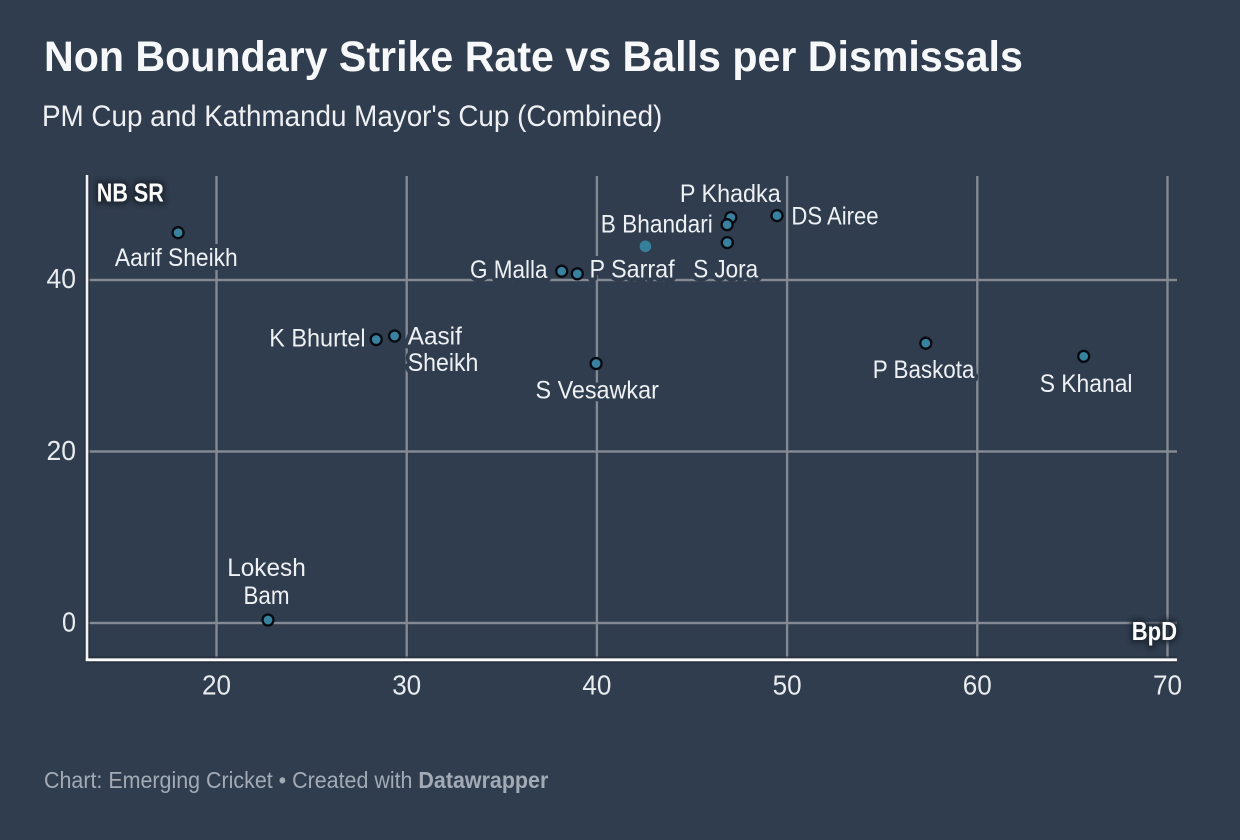 This screenshot has width=1240, height=840. Describe the element at coordinates (435, 337) in the screenshot. I see `svg-text: Aasif` at that location.